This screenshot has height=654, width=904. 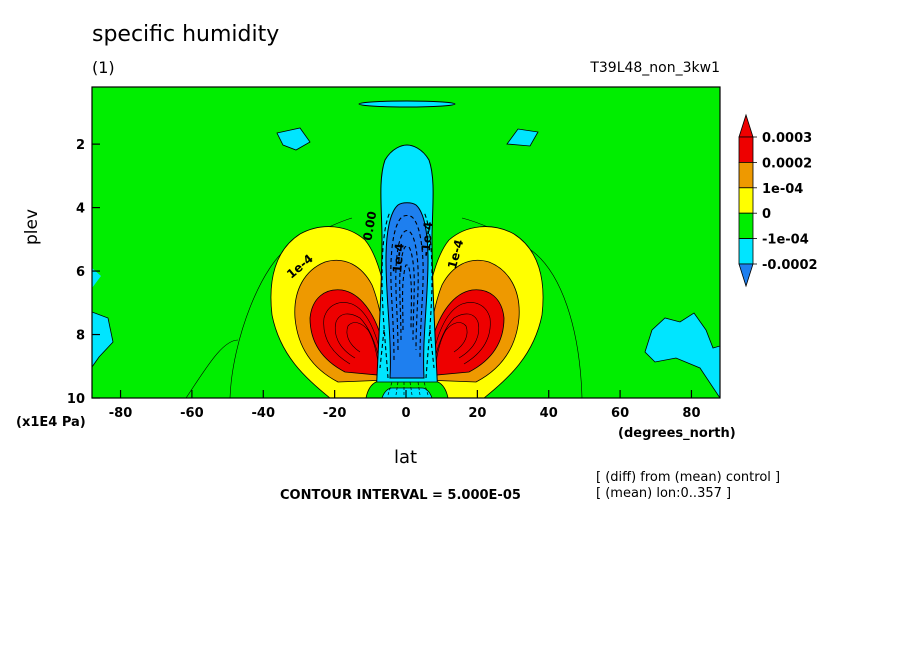 I want to click on y-tick-label: 10, so click(x=76, y=399).